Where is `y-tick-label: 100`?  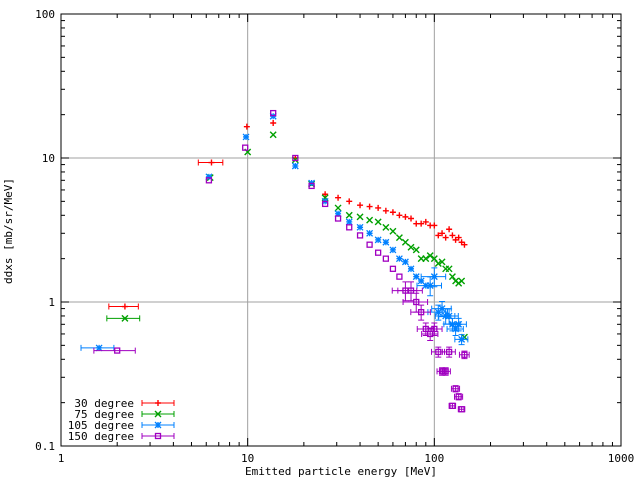 y-tick-label: 100 is located at coordinates (45, 14).